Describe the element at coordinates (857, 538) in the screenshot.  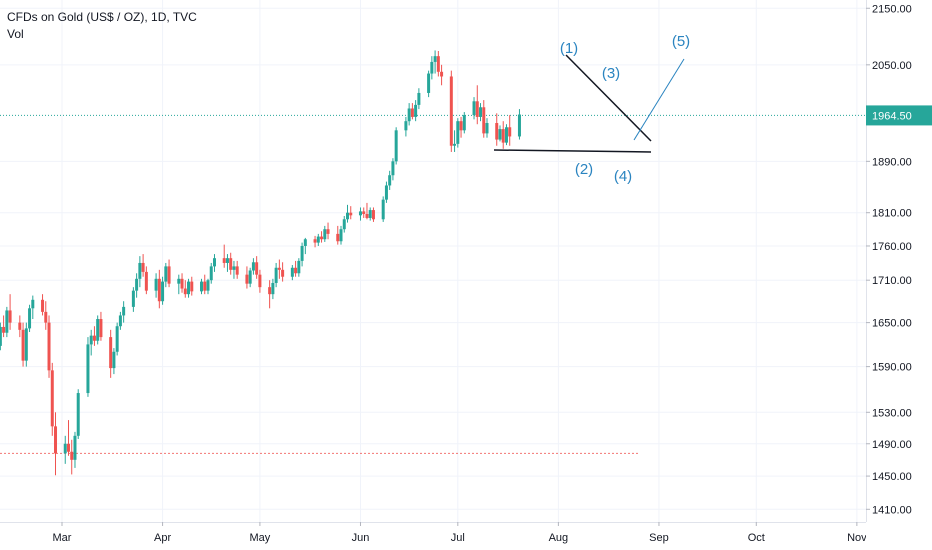
I see `time-tick-label: Nov` at that location.